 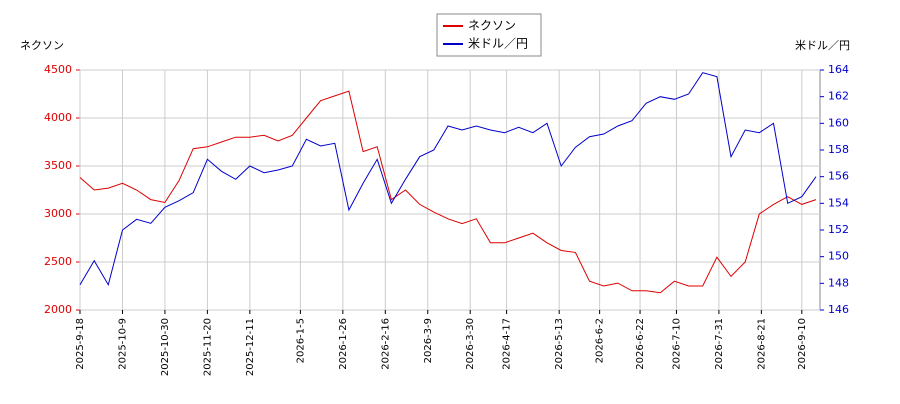 What do you see at coordinates (559, 344) in the screenshot?
I see `x-tick-label: 2026-5-13` at bounding box center [559, 344].